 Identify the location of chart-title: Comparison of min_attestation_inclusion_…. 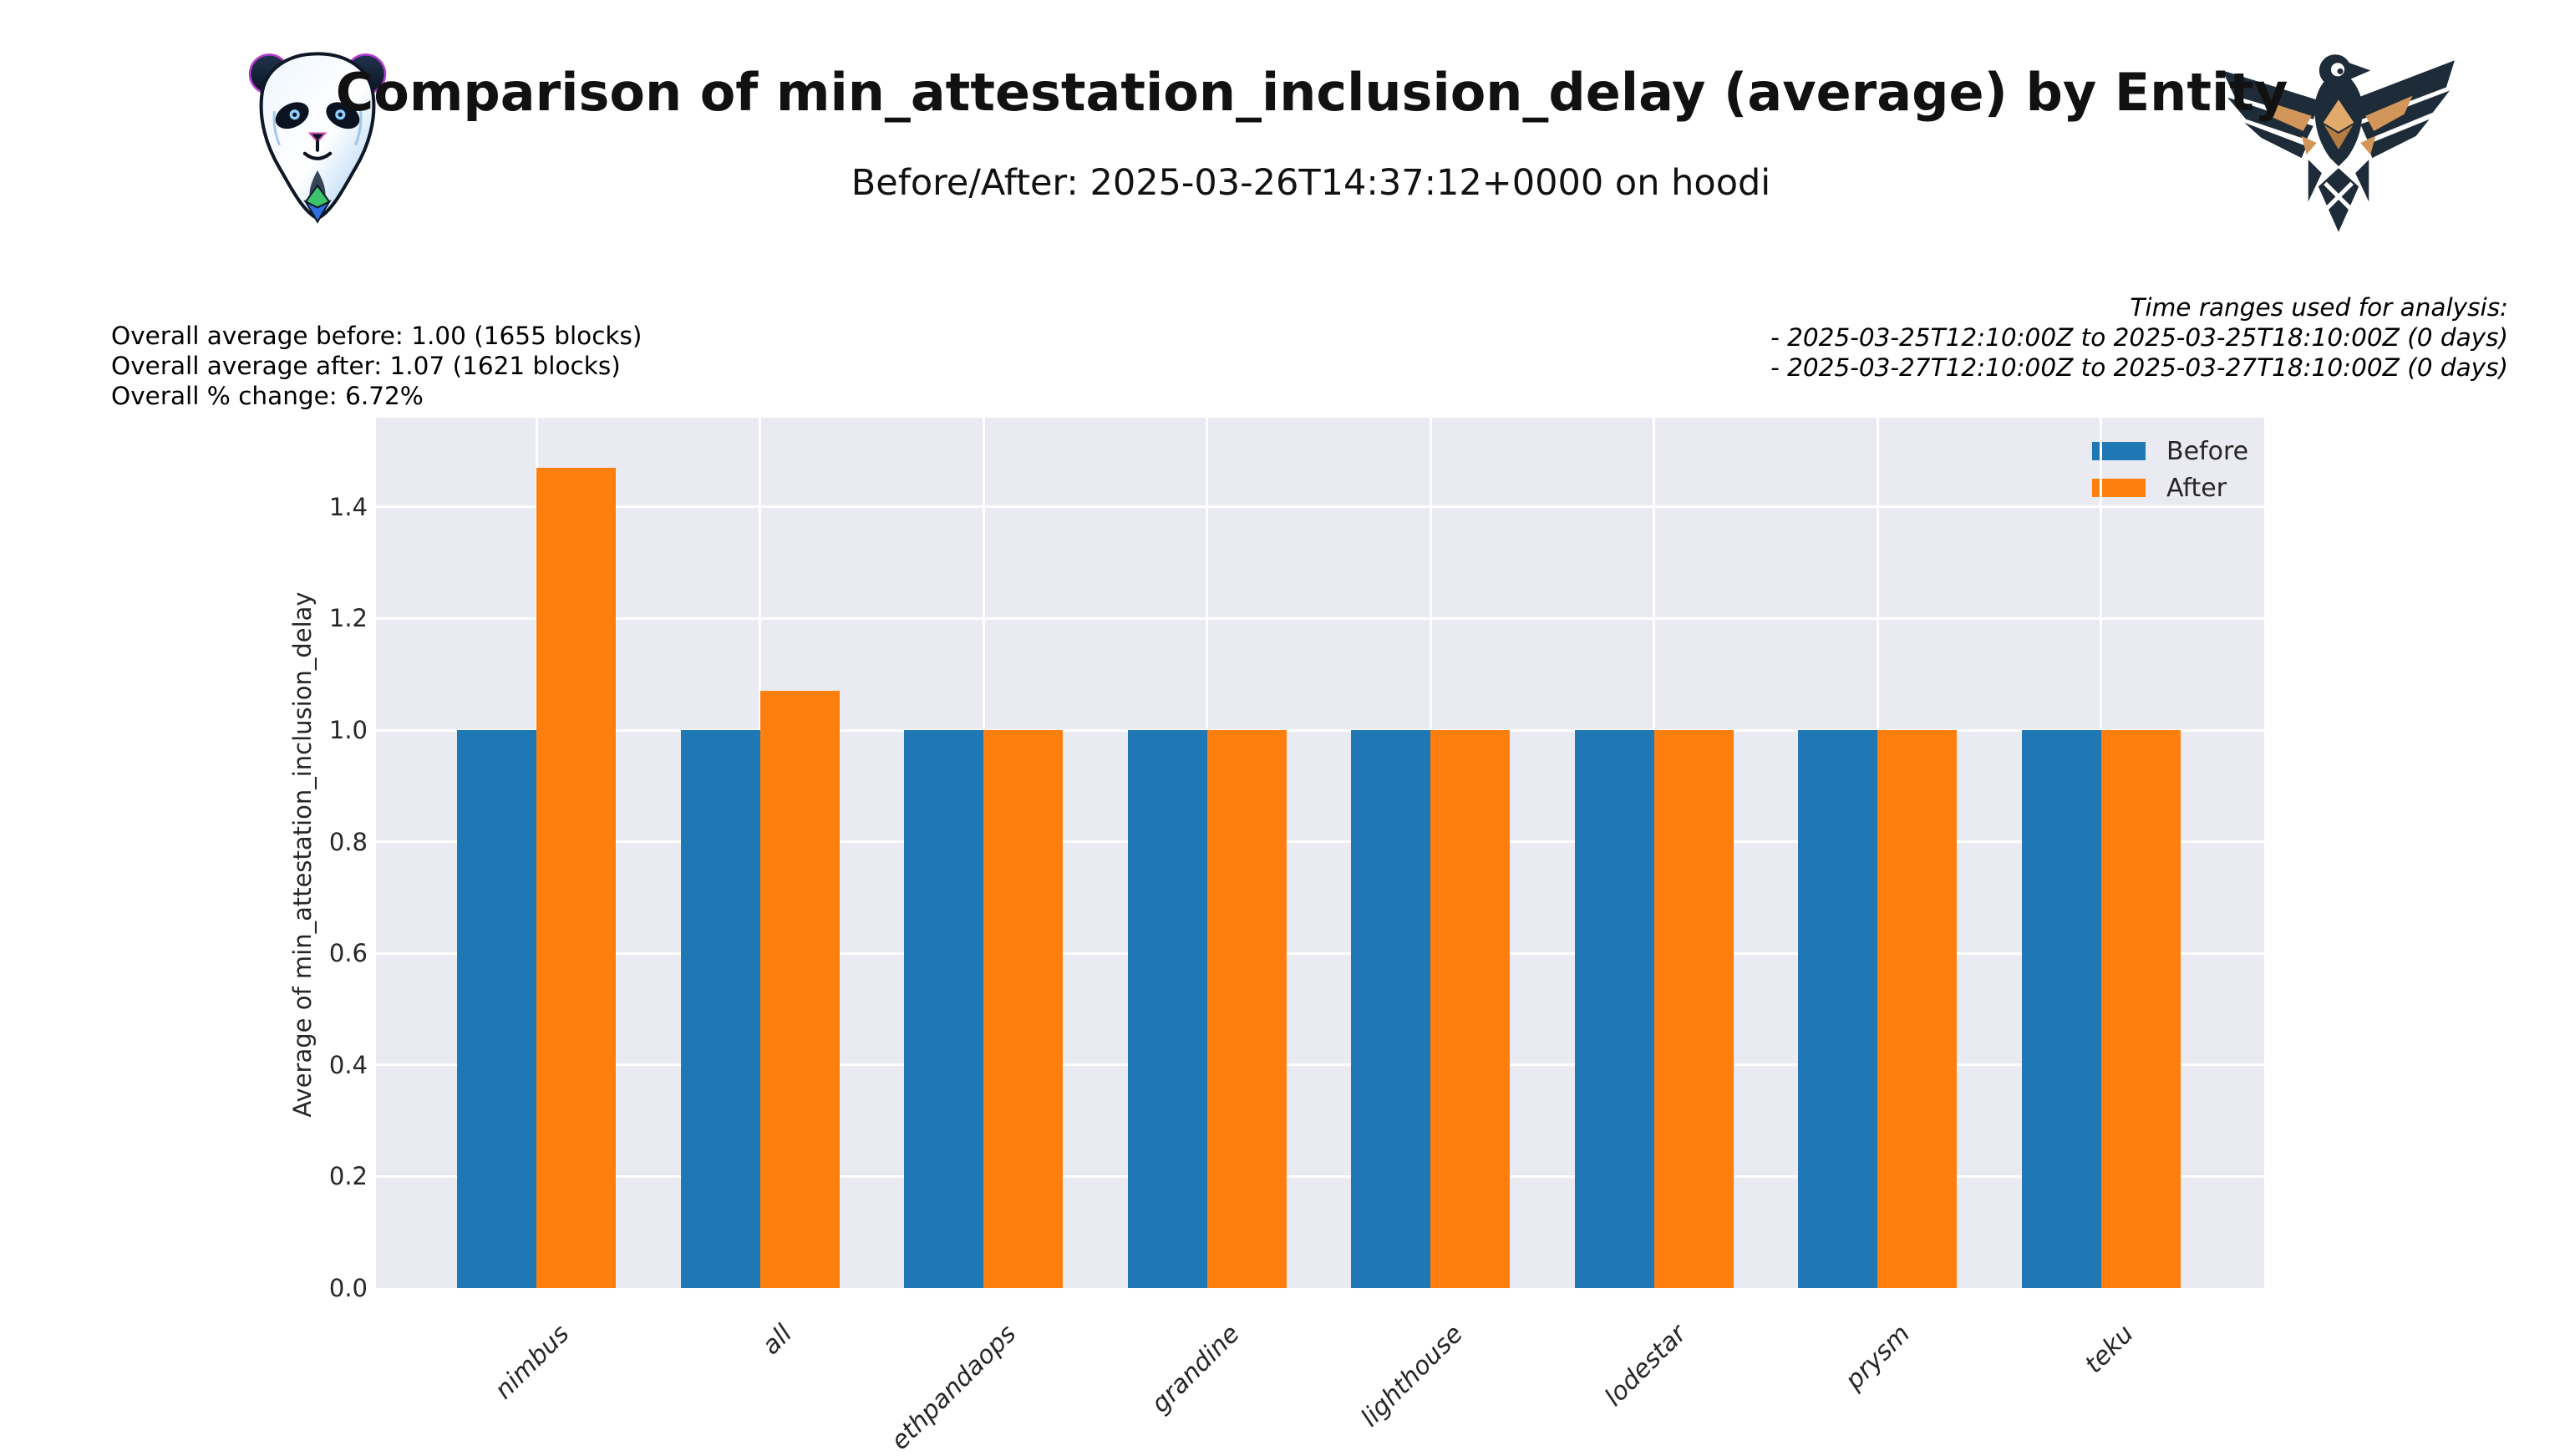
(1312, 92).